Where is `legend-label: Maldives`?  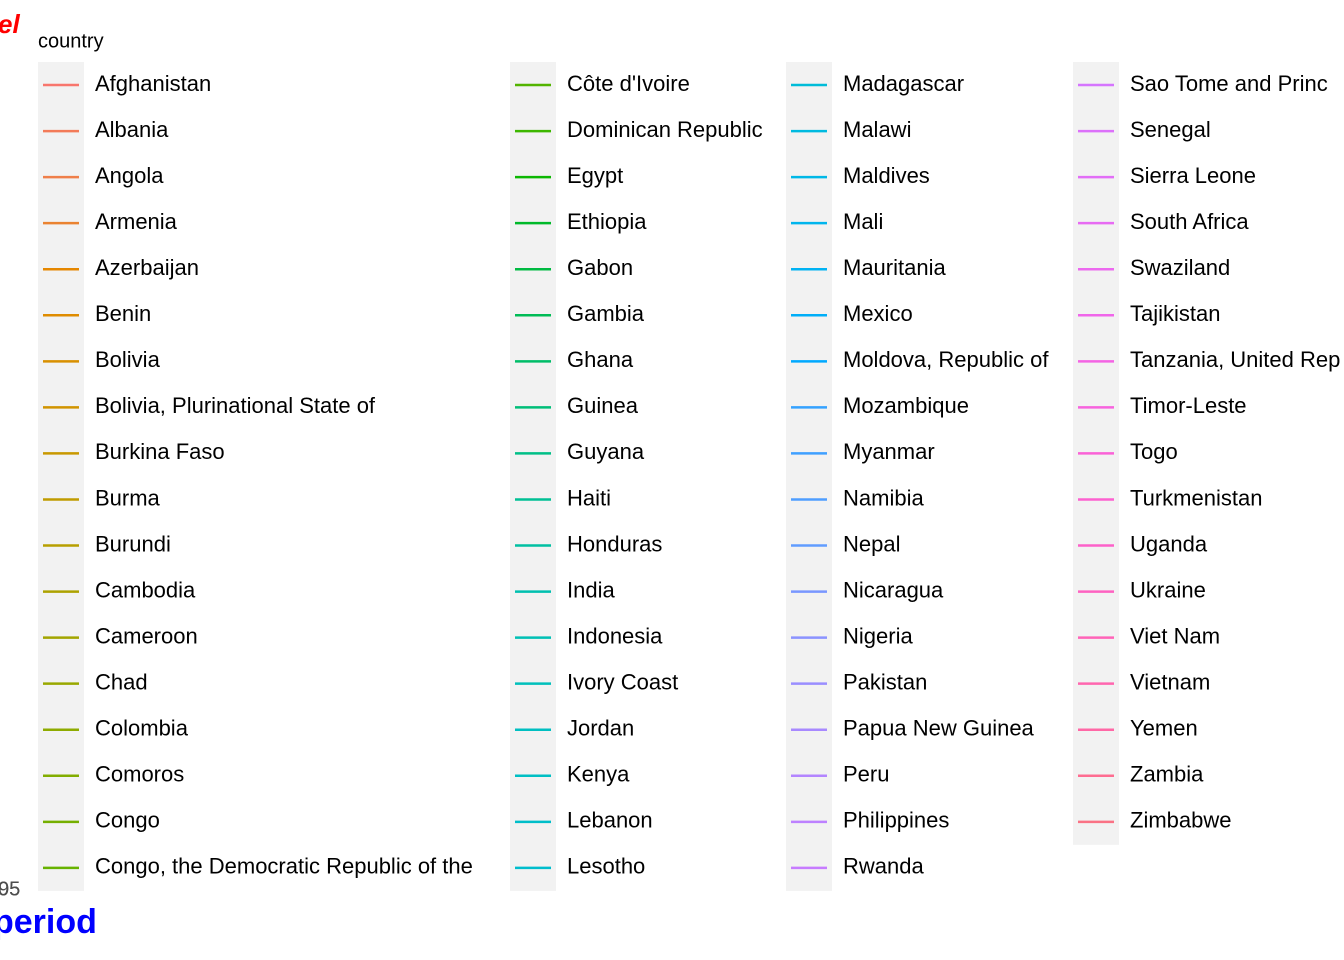 legend-label: Maldives is located at coordinates (886, 175).